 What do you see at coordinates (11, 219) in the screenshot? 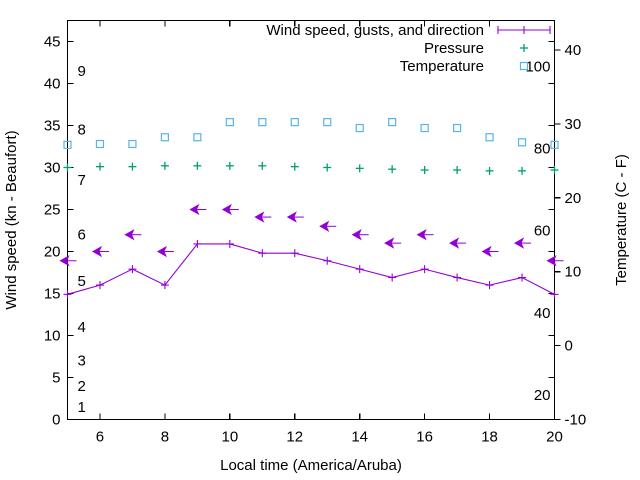
I see `left-axis-title: Wind speed (kn - Beaufort)` at bounding box center [11, 219].